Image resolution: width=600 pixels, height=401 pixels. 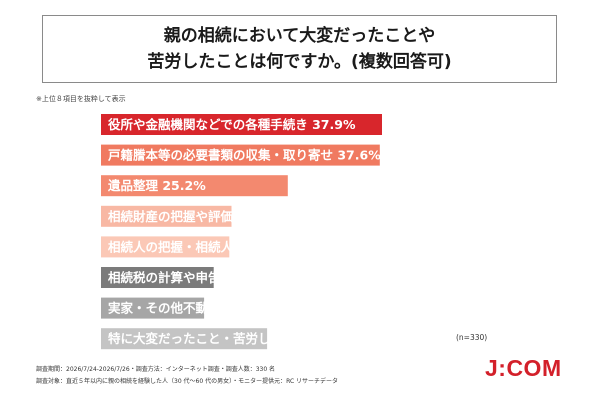 What do you see at coordinates (299, 62) in the screenshot?
I see `chart-title-line-2: 苦労したことは何ですか。(複数回答可)` at bounding box center [299, 62].